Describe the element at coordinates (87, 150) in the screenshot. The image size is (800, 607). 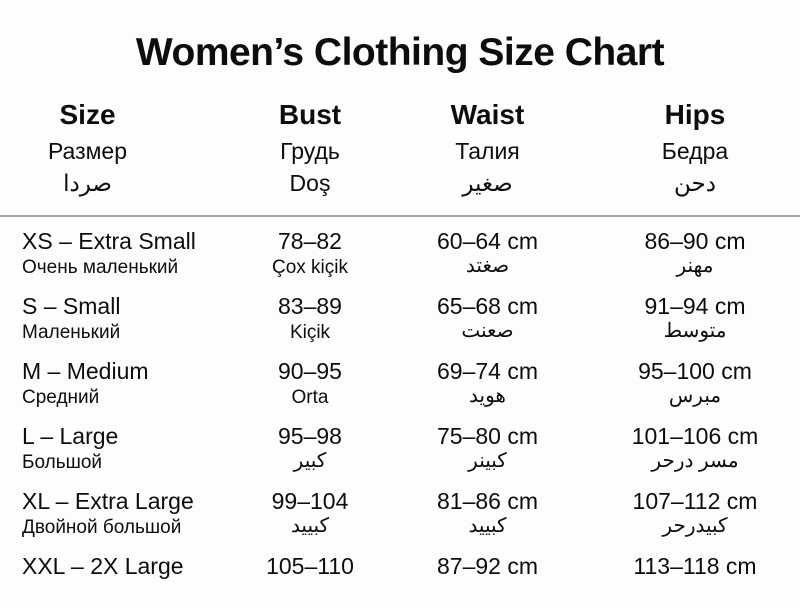
I see `column-header-size-ru: Размер` at that location.